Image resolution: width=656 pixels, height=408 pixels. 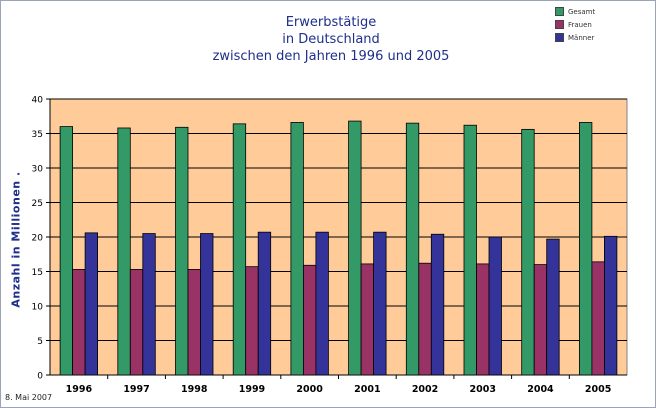 I want to click on legend: Gesamt Frauen Männer, so click(x=575, y=24).